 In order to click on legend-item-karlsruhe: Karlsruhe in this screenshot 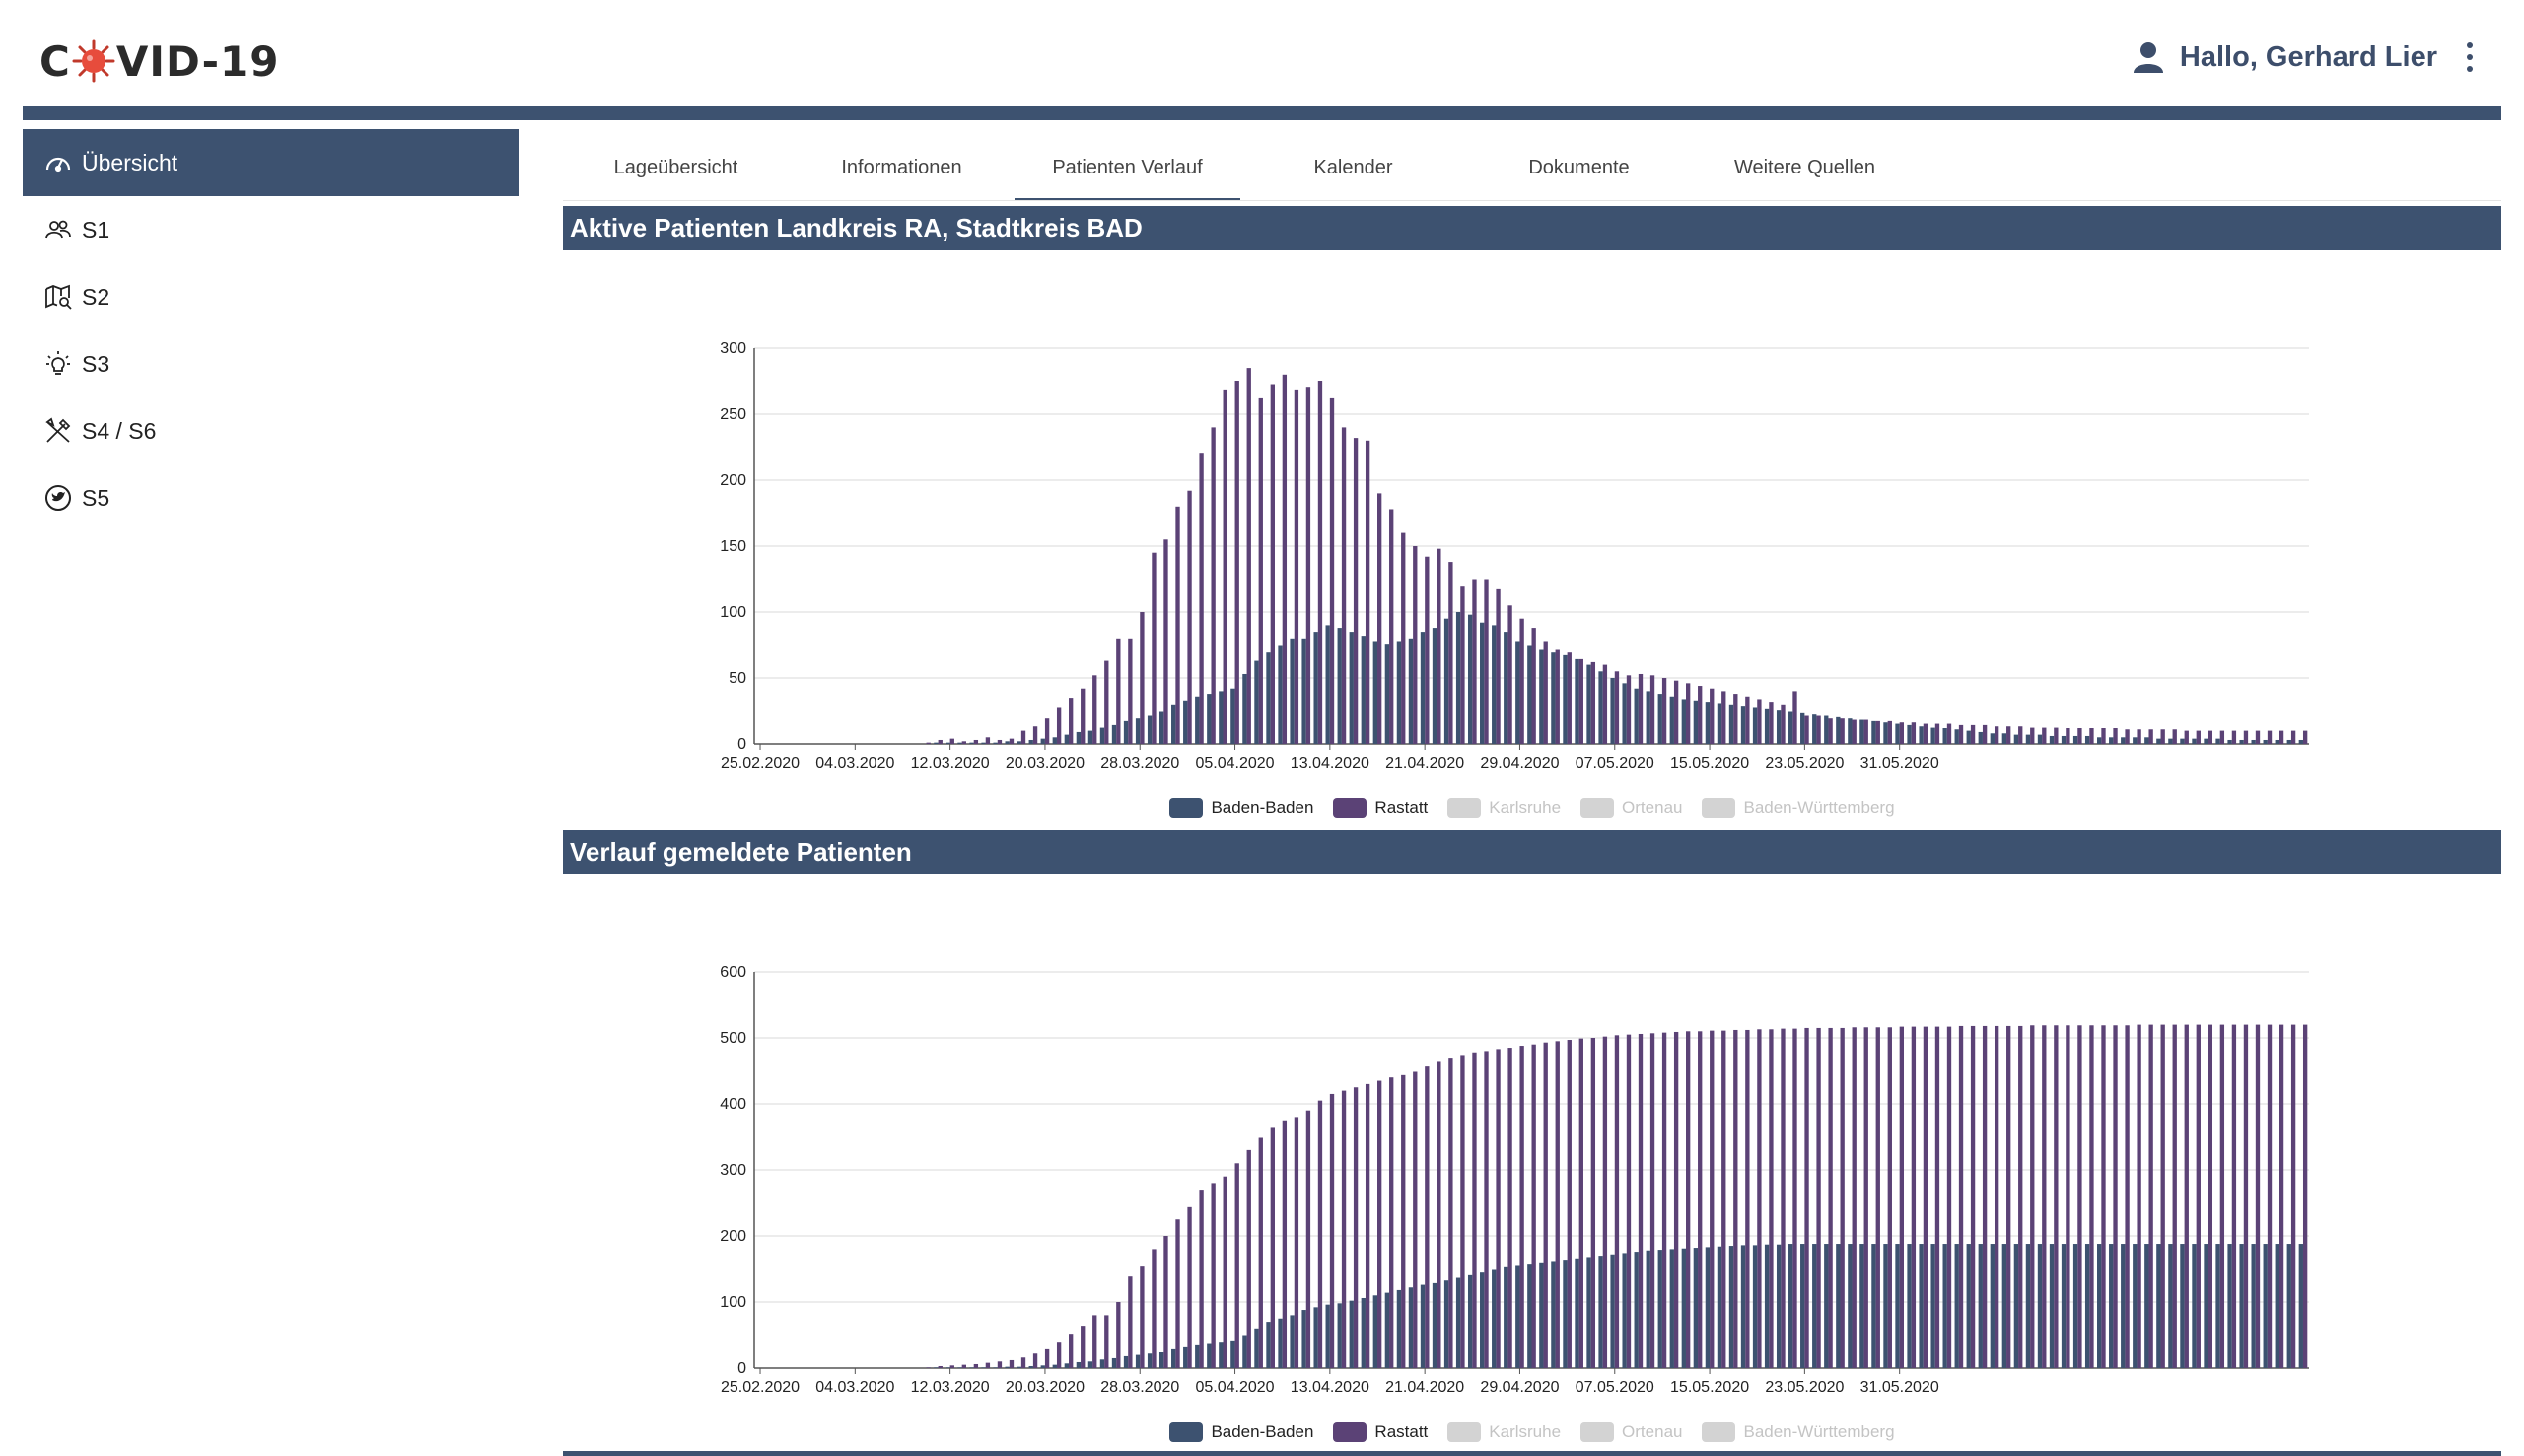, I will do `click(1504, 1432)`.